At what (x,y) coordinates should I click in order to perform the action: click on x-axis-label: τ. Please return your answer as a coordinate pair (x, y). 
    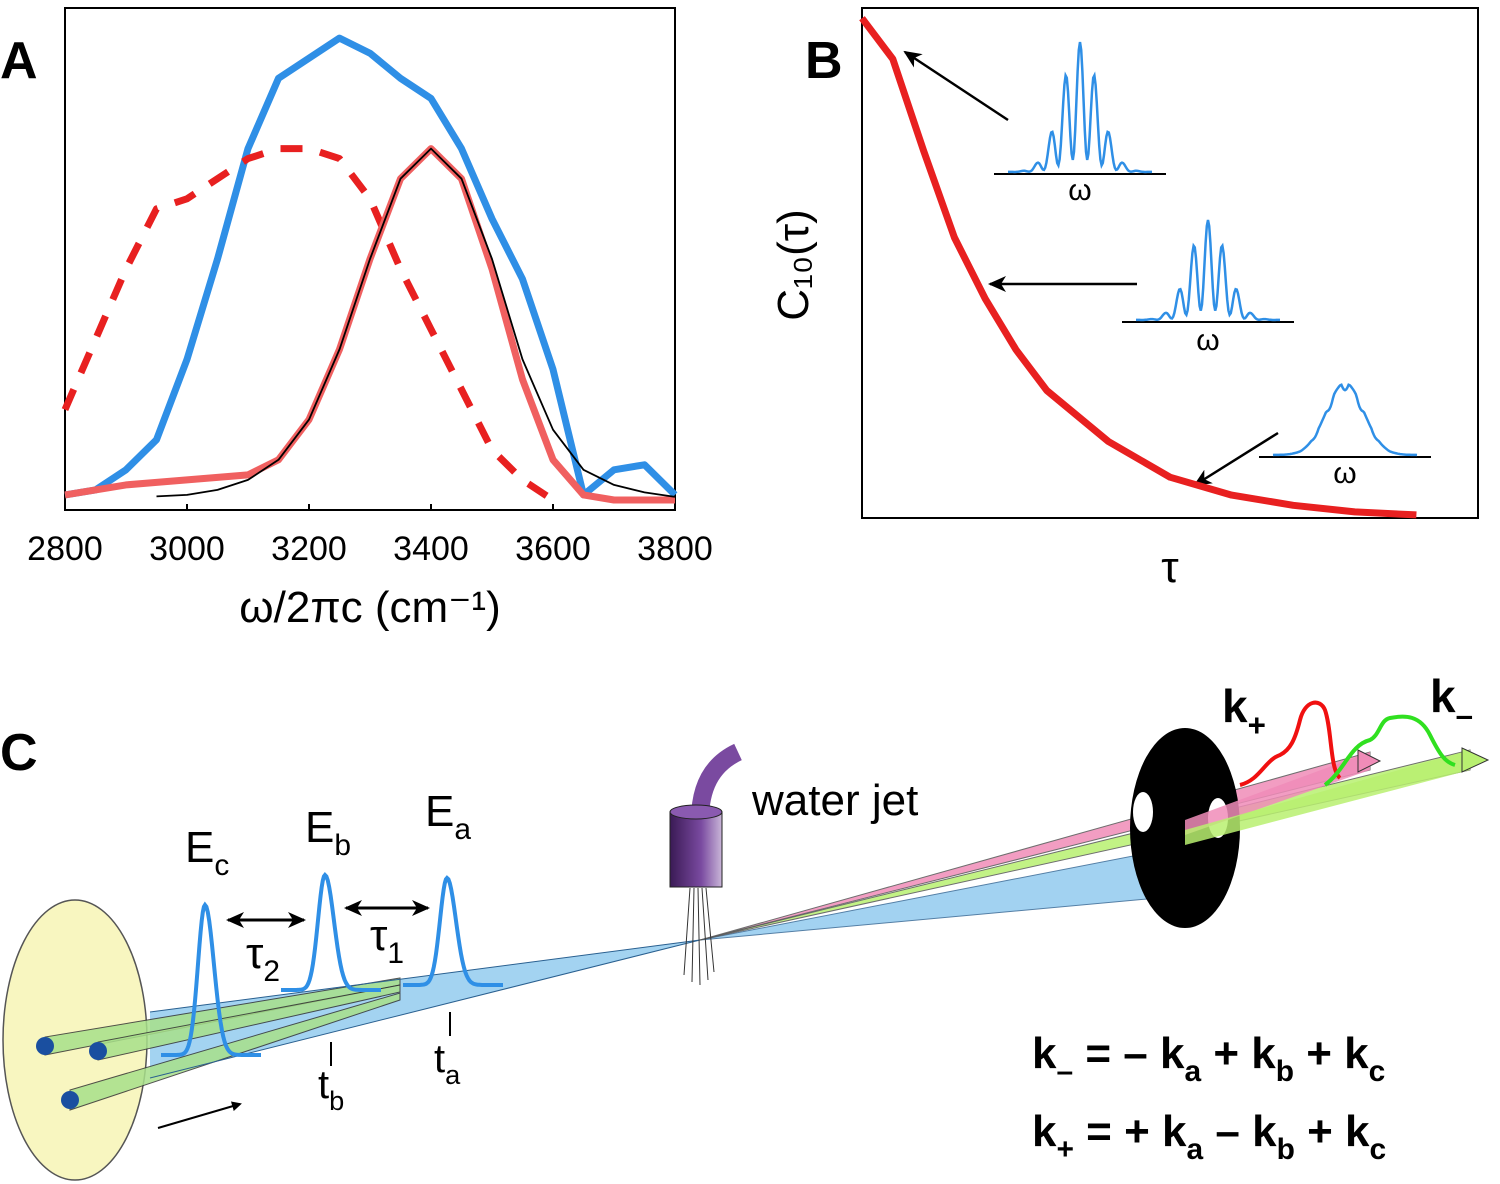
    Looking at the image, I should click on (1170, 567).